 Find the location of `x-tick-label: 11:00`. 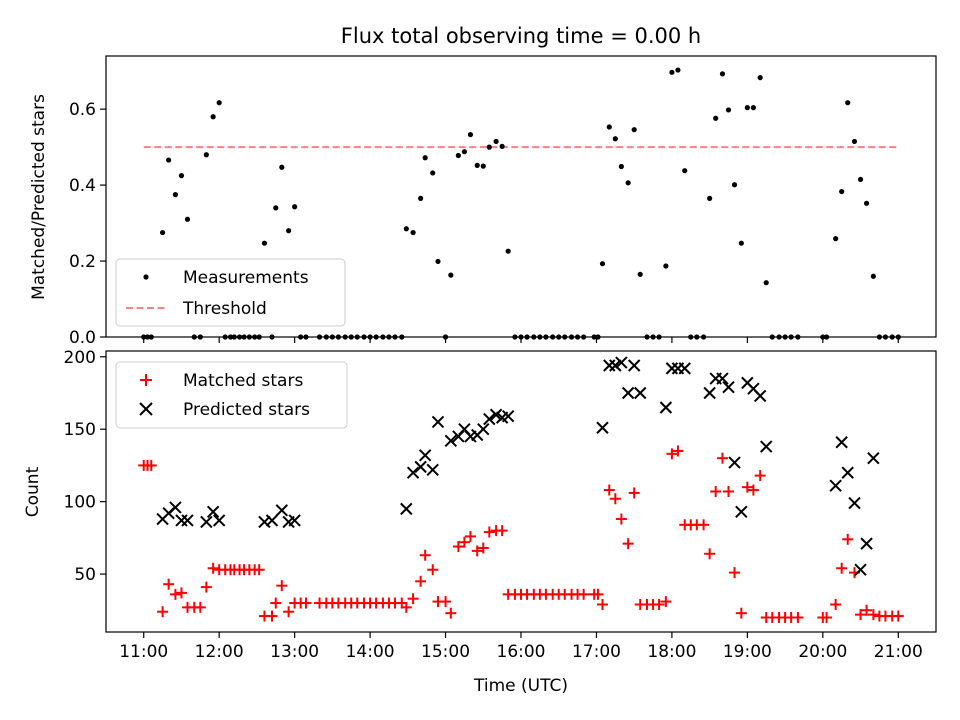

x-tick-label: 11:00 is located at coordinates (143, 652).